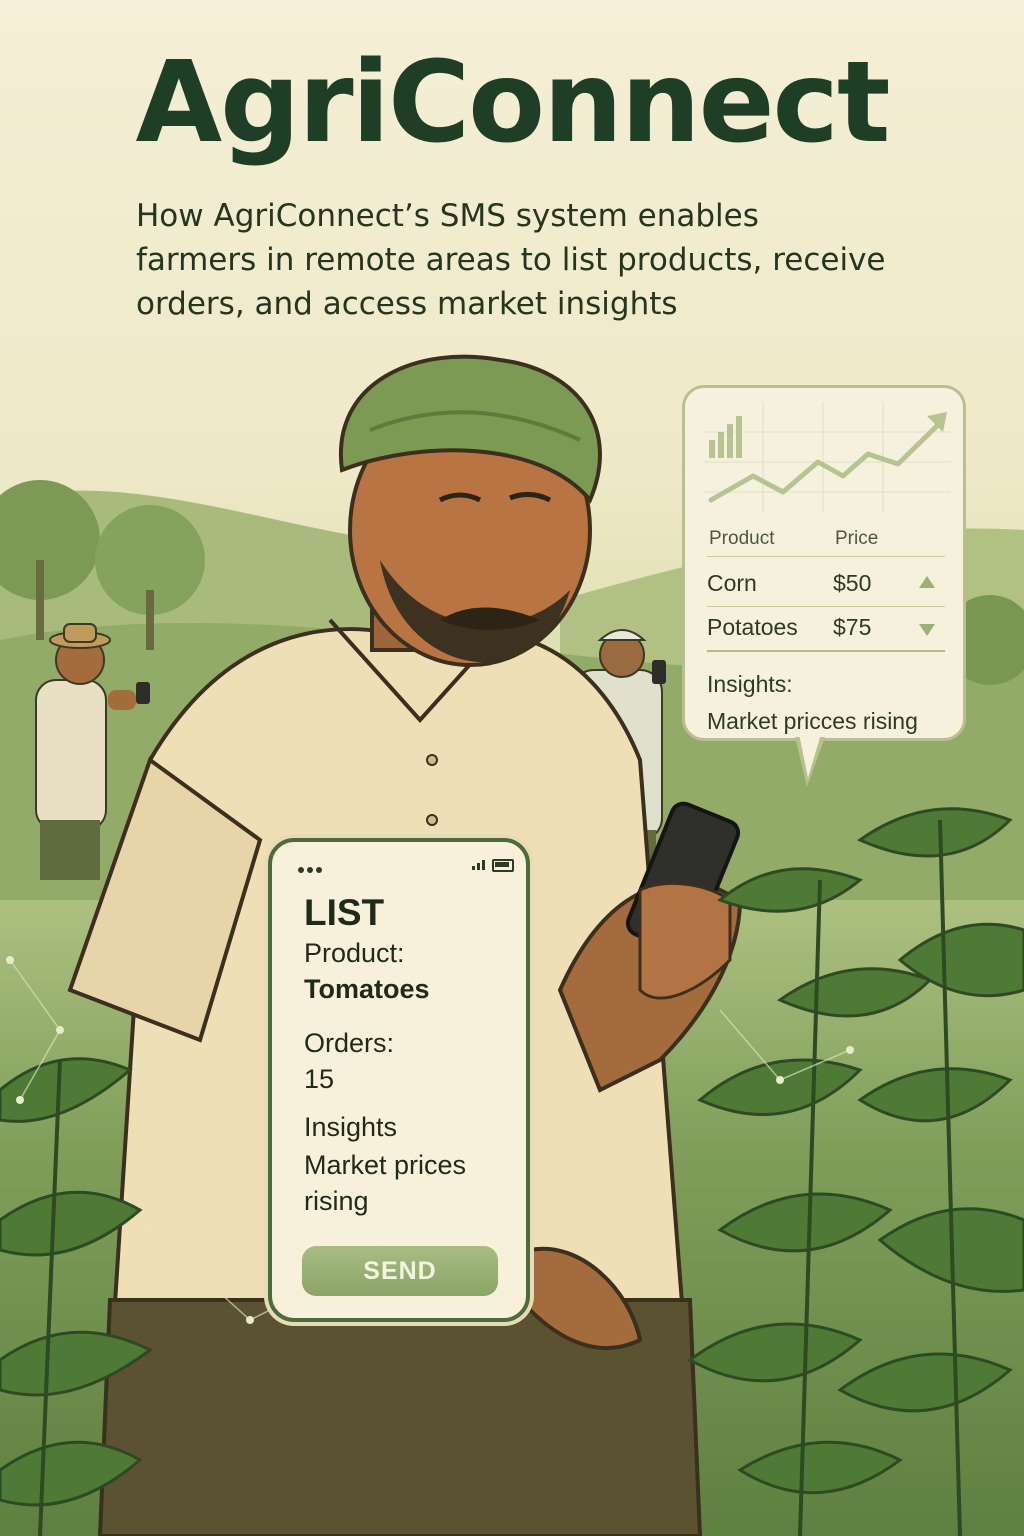  What do you see at coordinates (478, 865) in the screenshot?
I see `signal-icon` at bounding box center [478, 865].